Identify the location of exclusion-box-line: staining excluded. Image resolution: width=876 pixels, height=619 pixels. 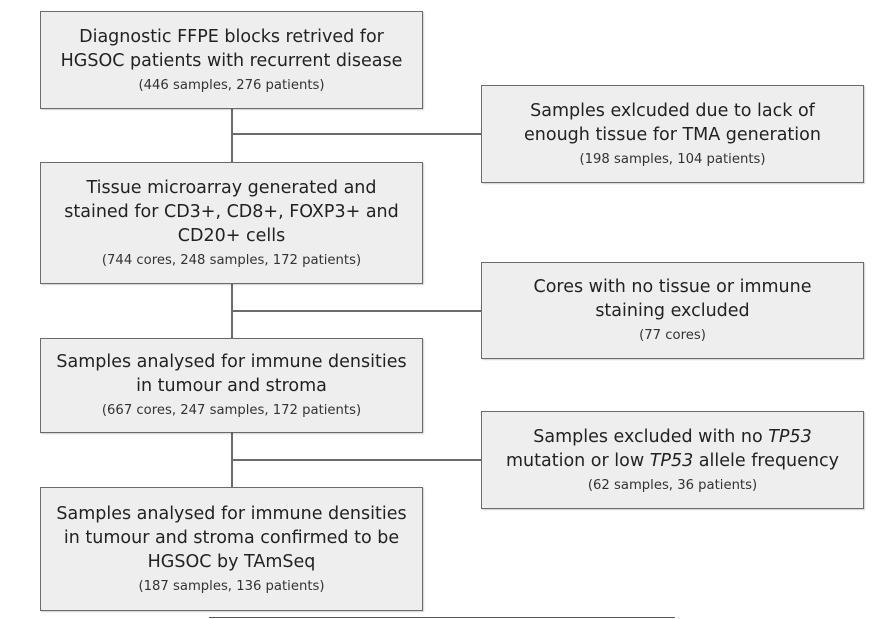
(672, 311).